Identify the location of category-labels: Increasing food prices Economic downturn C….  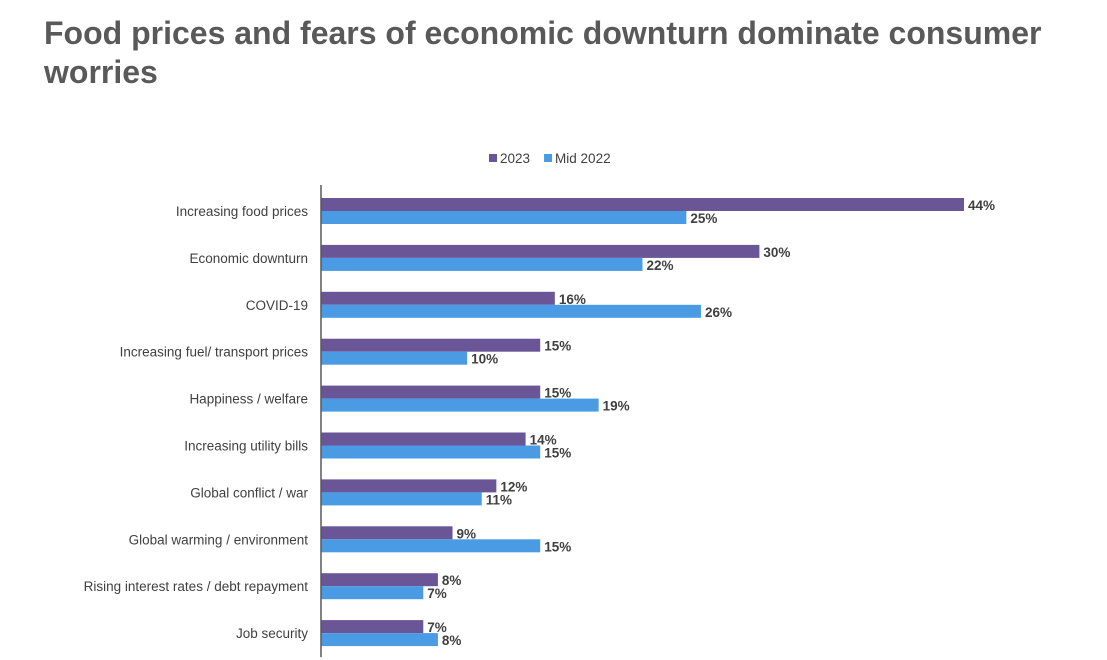
(196, 422).